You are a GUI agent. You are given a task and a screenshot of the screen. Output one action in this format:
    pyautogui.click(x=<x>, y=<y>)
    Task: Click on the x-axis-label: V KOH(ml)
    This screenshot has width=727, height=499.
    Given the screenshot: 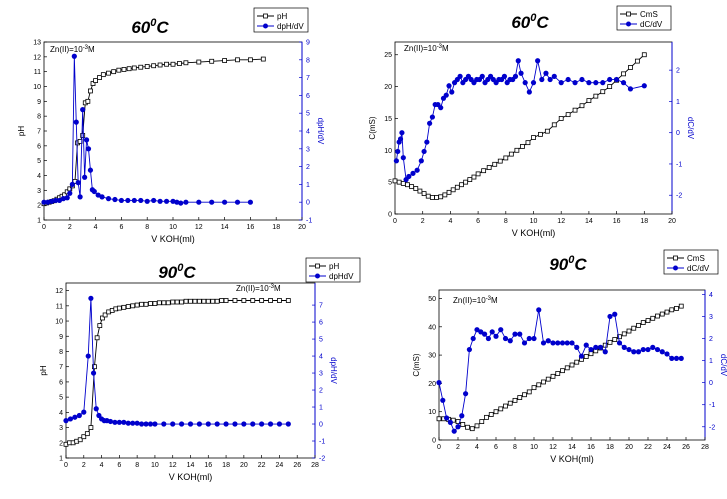 What is the action you would take?
    pyautogui.click(x=191, y=477)
    